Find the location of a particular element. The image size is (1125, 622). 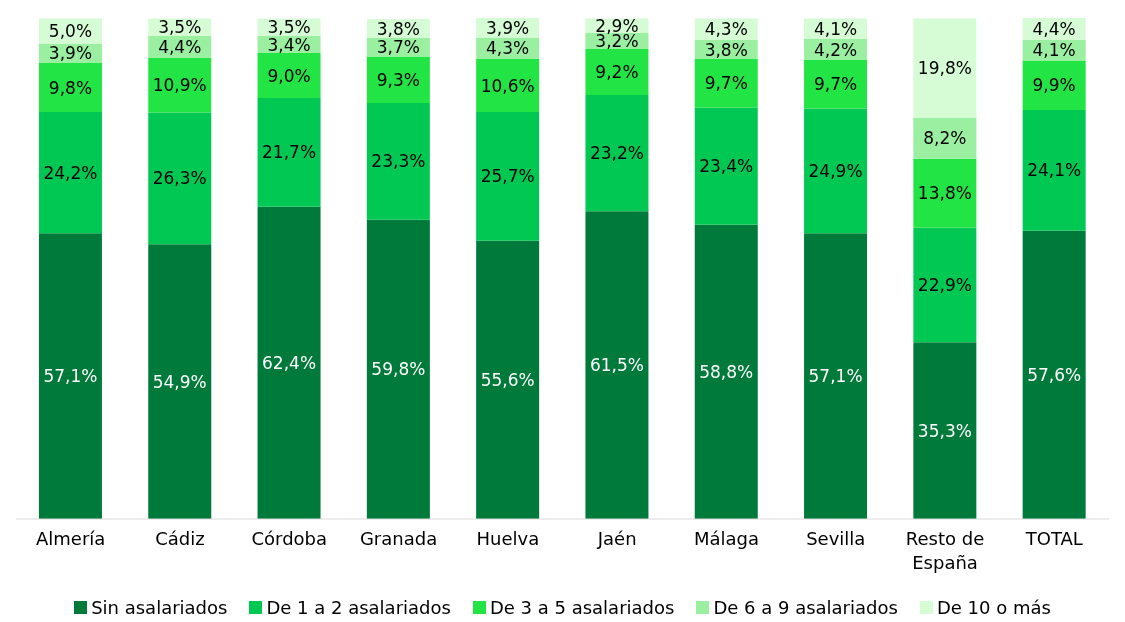

legend-label: De 10 o más is located at coordinates (993, 607).